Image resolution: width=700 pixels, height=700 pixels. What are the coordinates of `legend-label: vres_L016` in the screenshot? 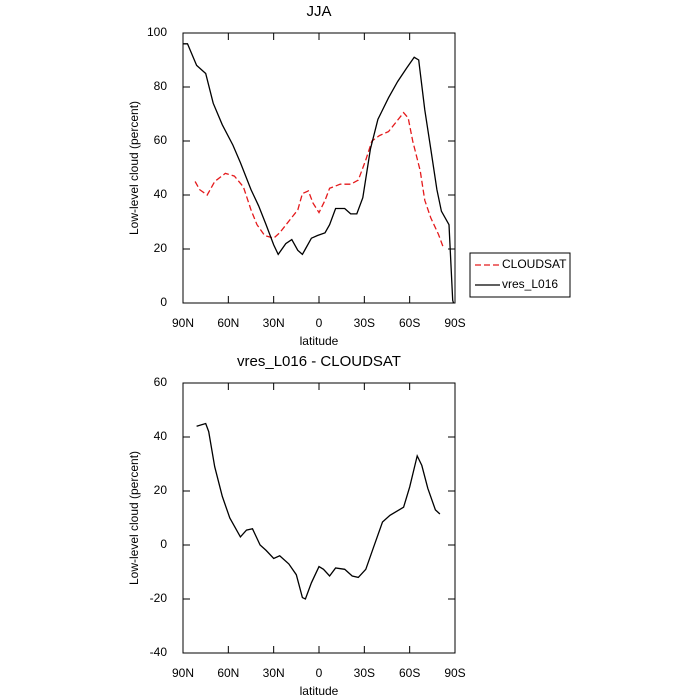 It's located at (530, 284).